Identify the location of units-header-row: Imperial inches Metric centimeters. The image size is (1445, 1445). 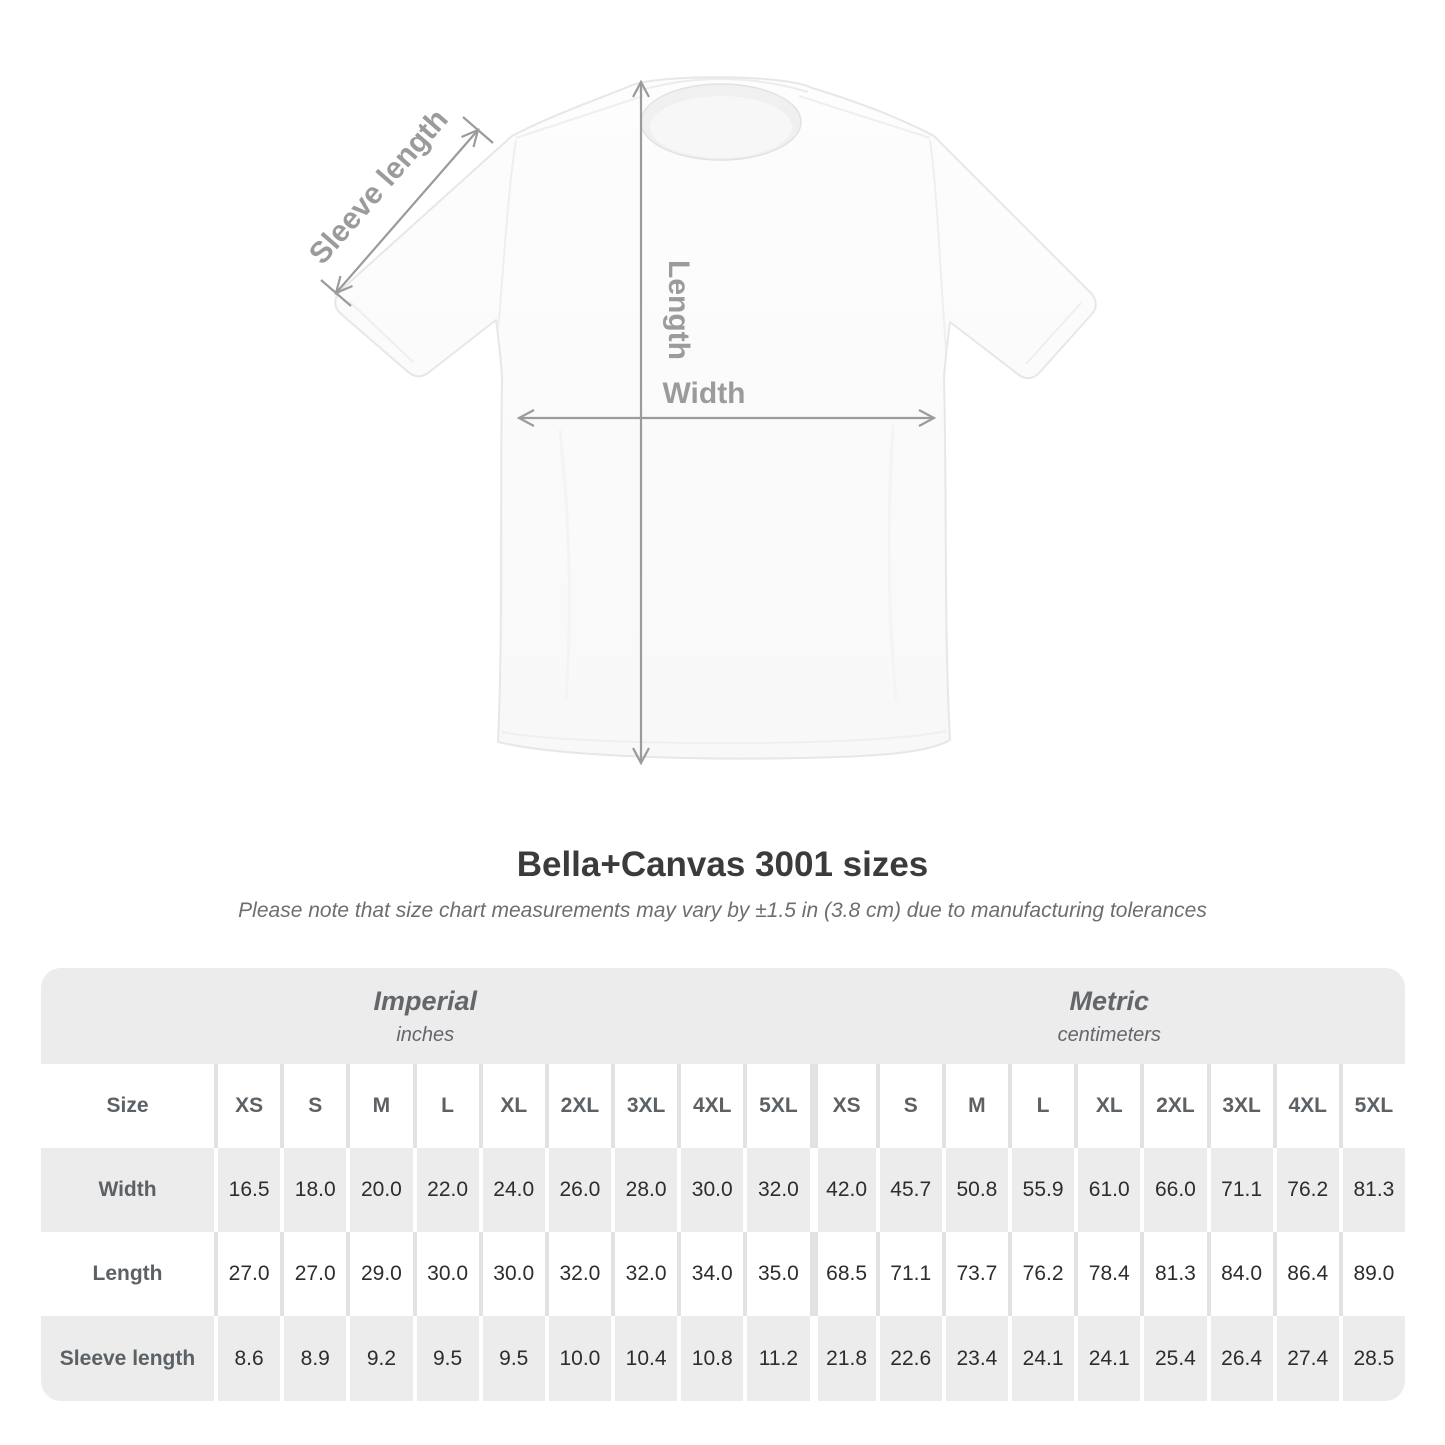
(723, 1016).